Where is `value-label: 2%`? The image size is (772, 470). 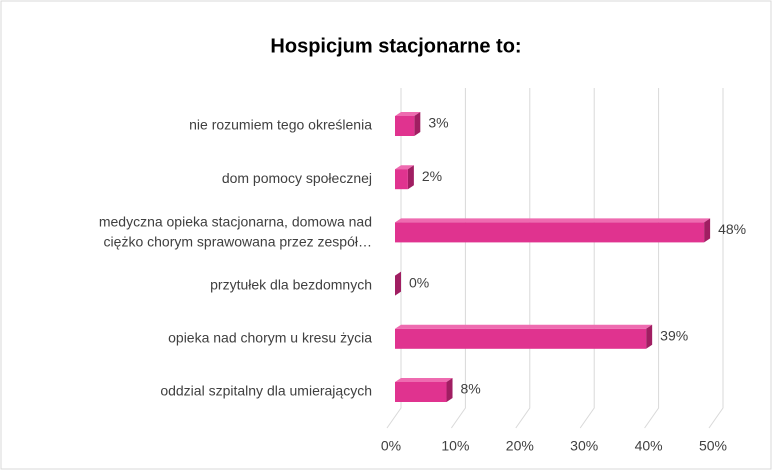
value-label: 2% is located at coordinates (432, 176).